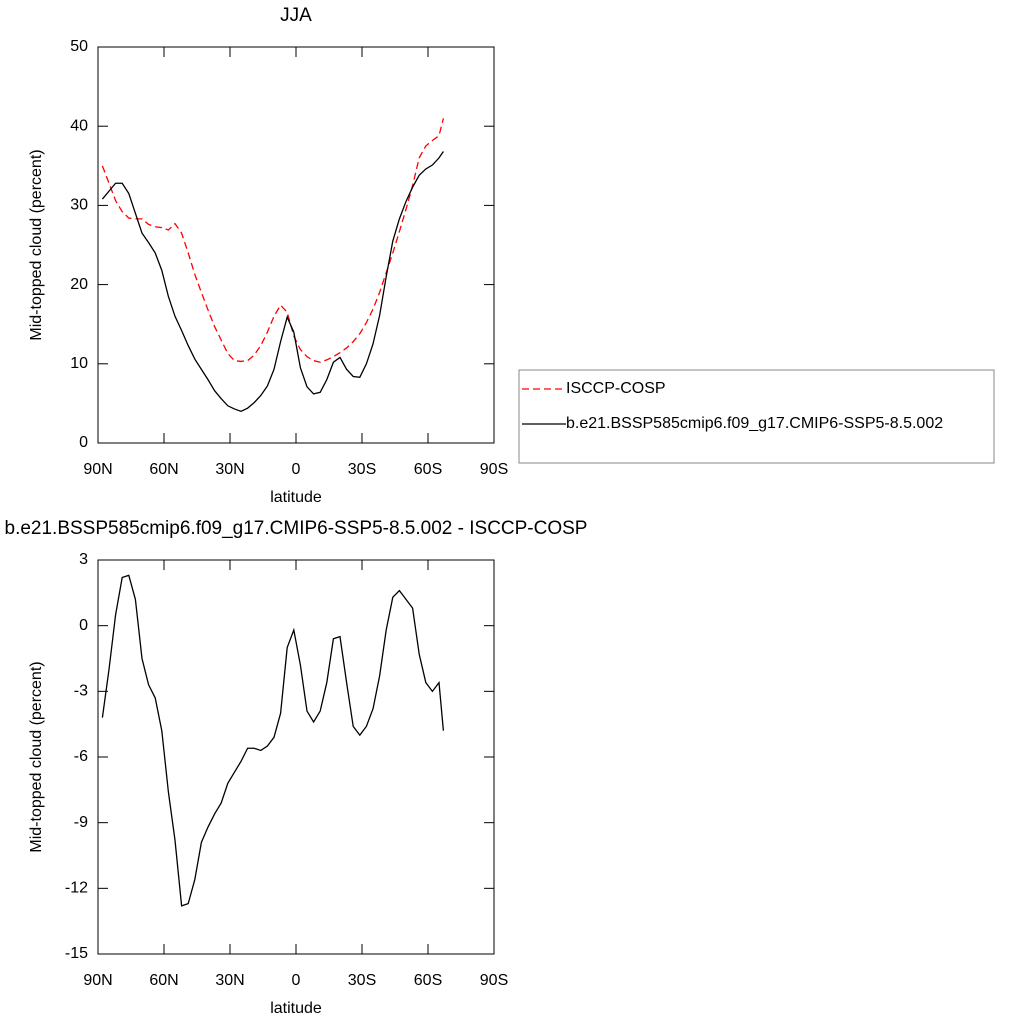 This screenshot has width=1024, height=1024. I want to click on y-tick-label: -15, so click(76, 953).